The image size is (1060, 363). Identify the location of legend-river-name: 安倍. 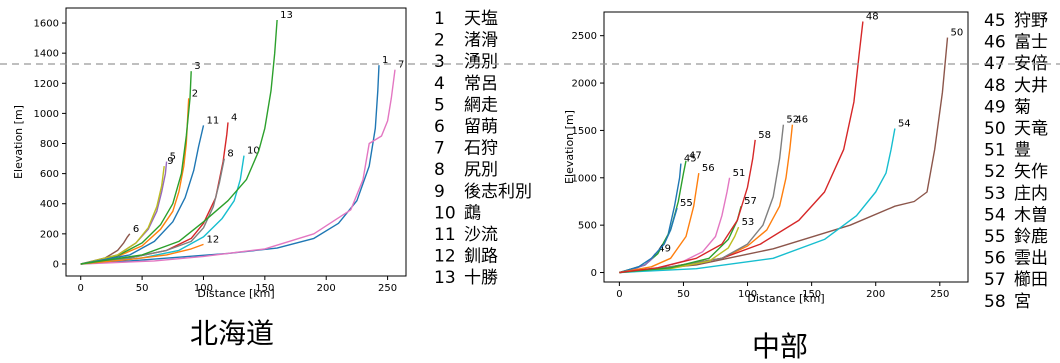
(1031, 64).